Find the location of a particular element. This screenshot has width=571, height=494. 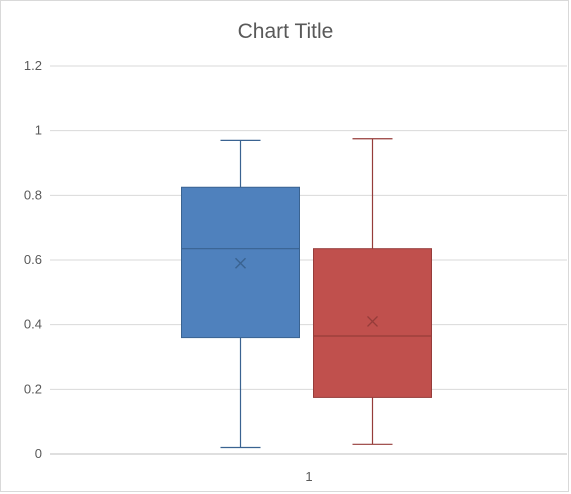

interquartile-box is located at coordinates (372, 323).